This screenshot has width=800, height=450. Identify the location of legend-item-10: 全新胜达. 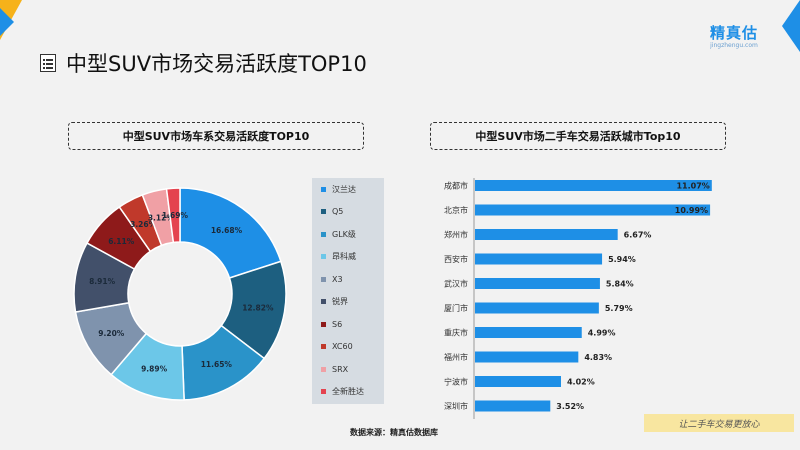
(348, 392).